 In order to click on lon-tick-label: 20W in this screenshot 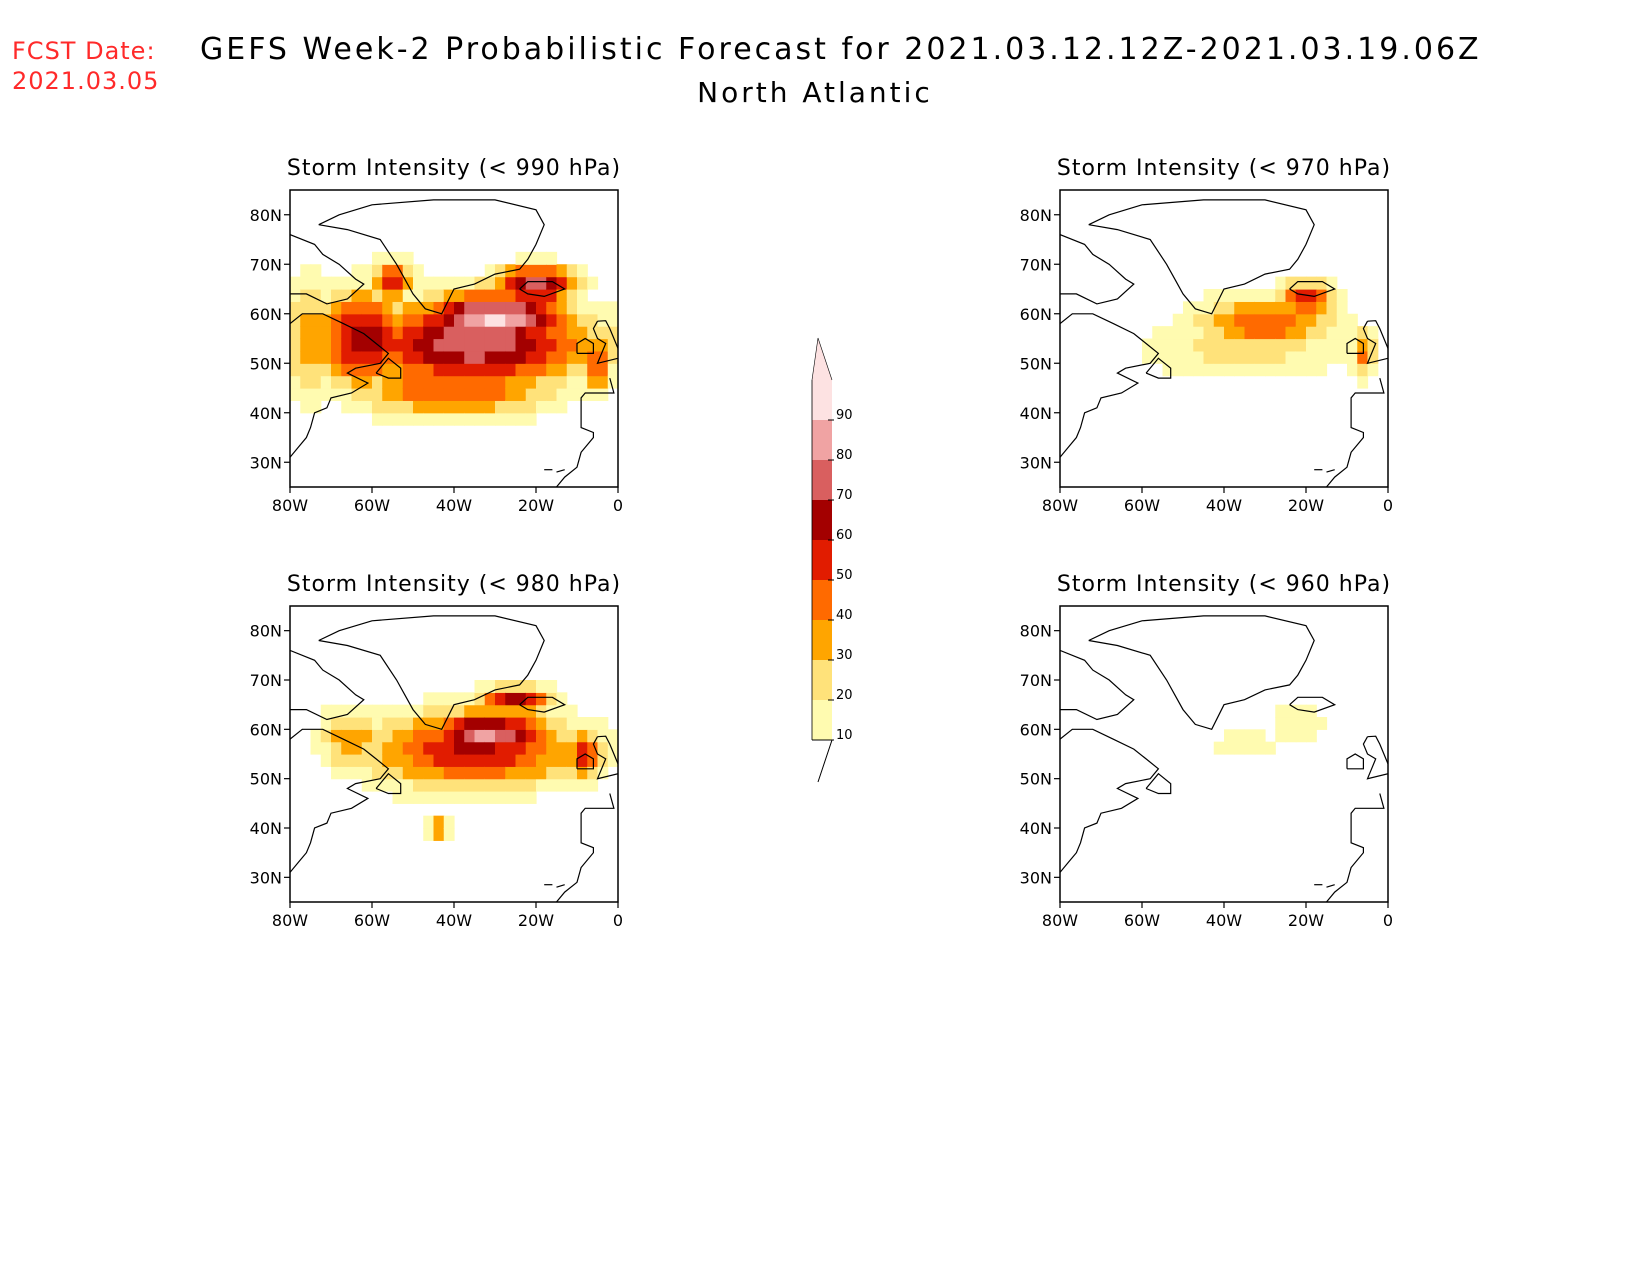, I will do `click(1306, 920)`.